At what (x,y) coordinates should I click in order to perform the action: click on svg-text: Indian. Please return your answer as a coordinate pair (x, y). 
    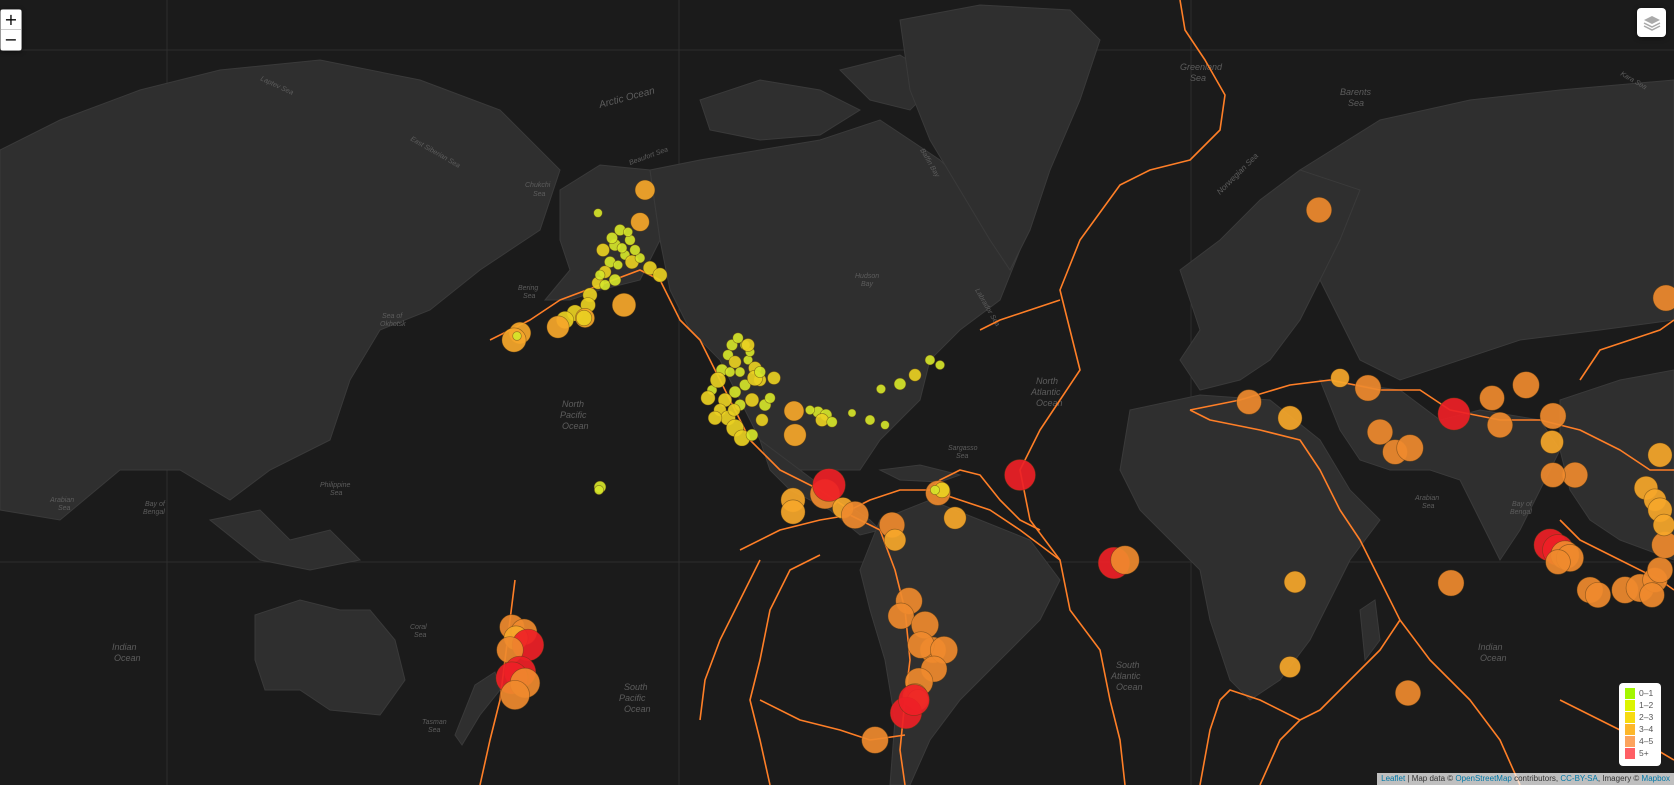
    Looking at the image, I should click on (124, 647).